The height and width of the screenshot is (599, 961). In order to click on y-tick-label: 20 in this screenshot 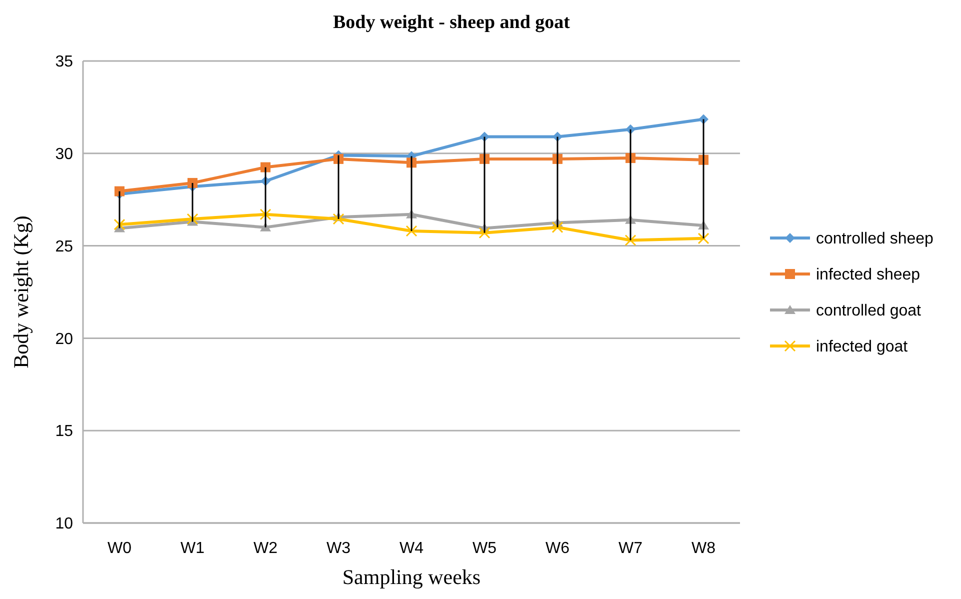, I will do `click(64, 339)`.